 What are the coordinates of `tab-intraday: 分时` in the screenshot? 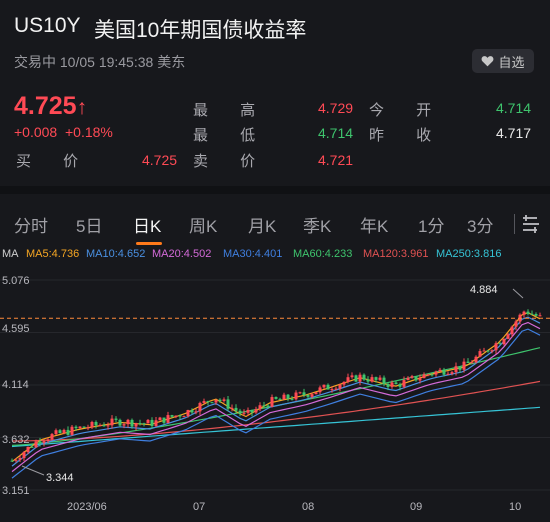 It's located at (31, 226).